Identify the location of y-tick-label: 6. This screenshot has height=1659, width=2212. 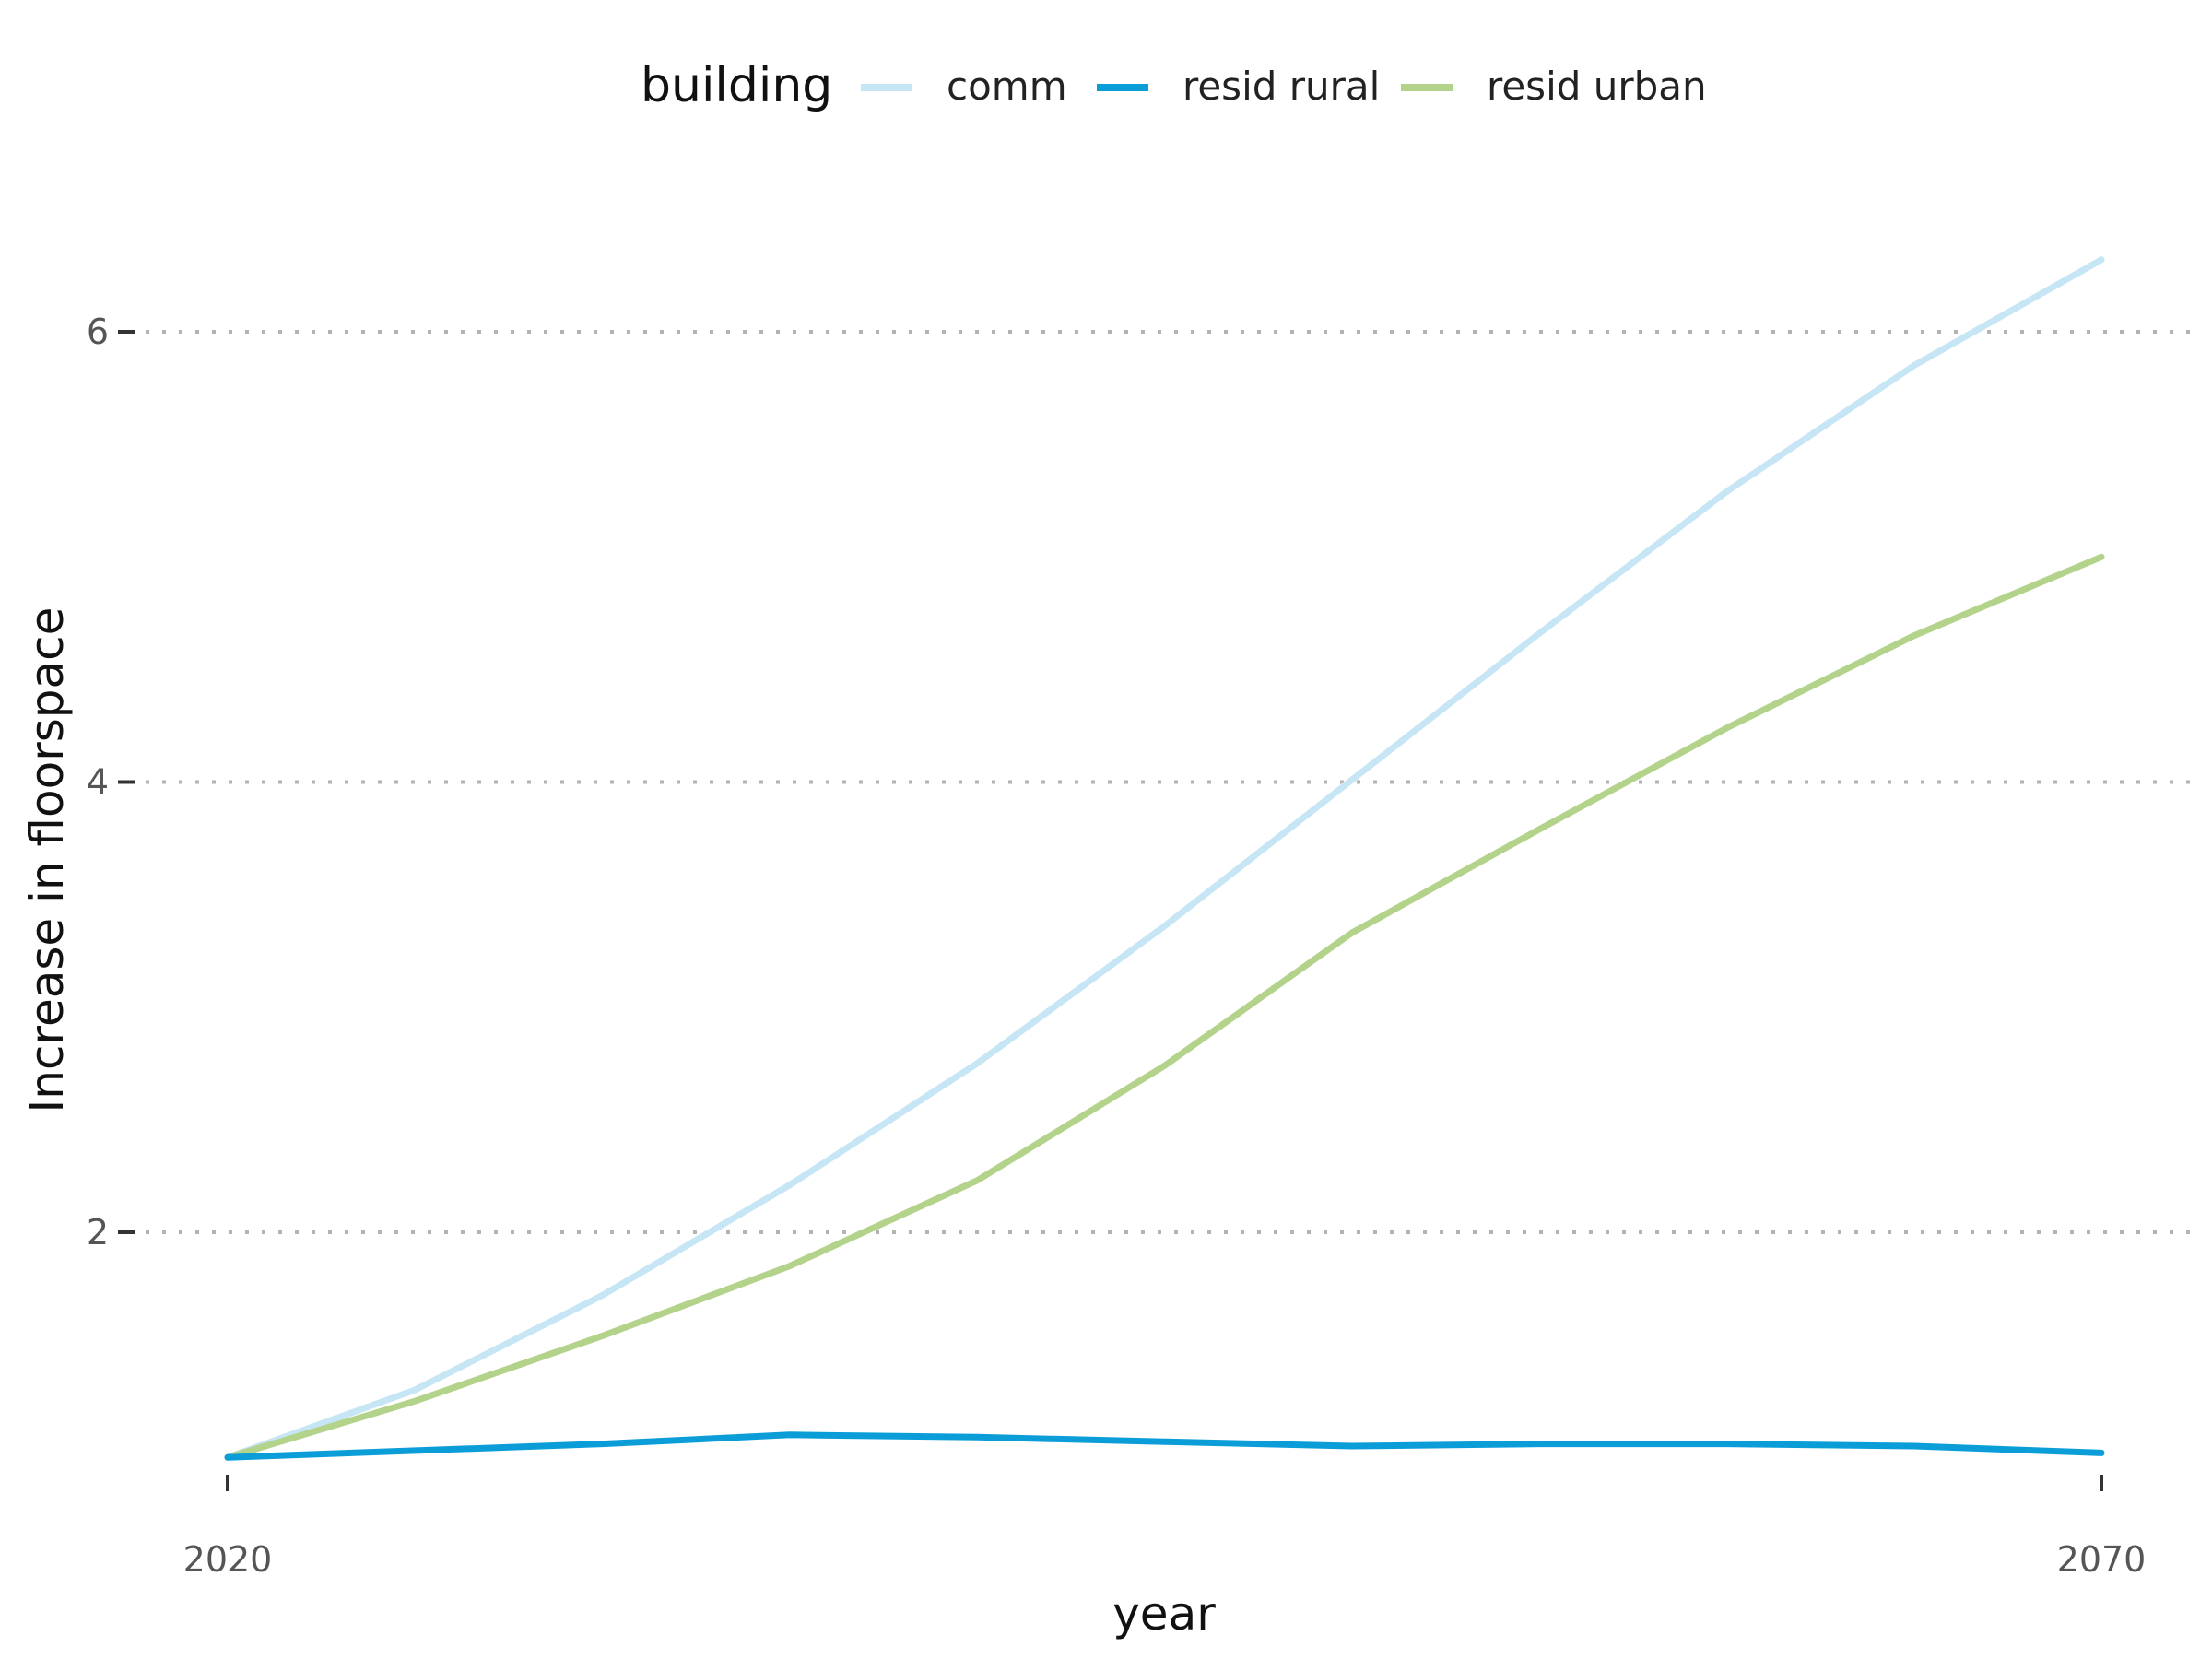
(98, 332).